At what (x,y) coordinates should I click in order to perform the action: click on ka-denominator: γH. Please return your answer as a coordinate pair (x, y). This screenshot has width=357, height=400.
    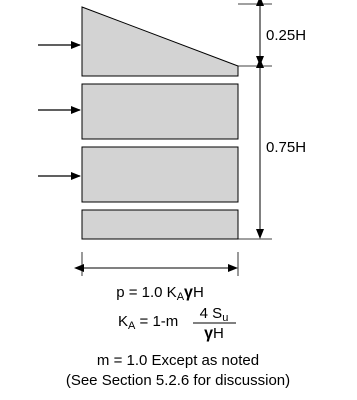
    Looking at the image, I should click on (214, 333).